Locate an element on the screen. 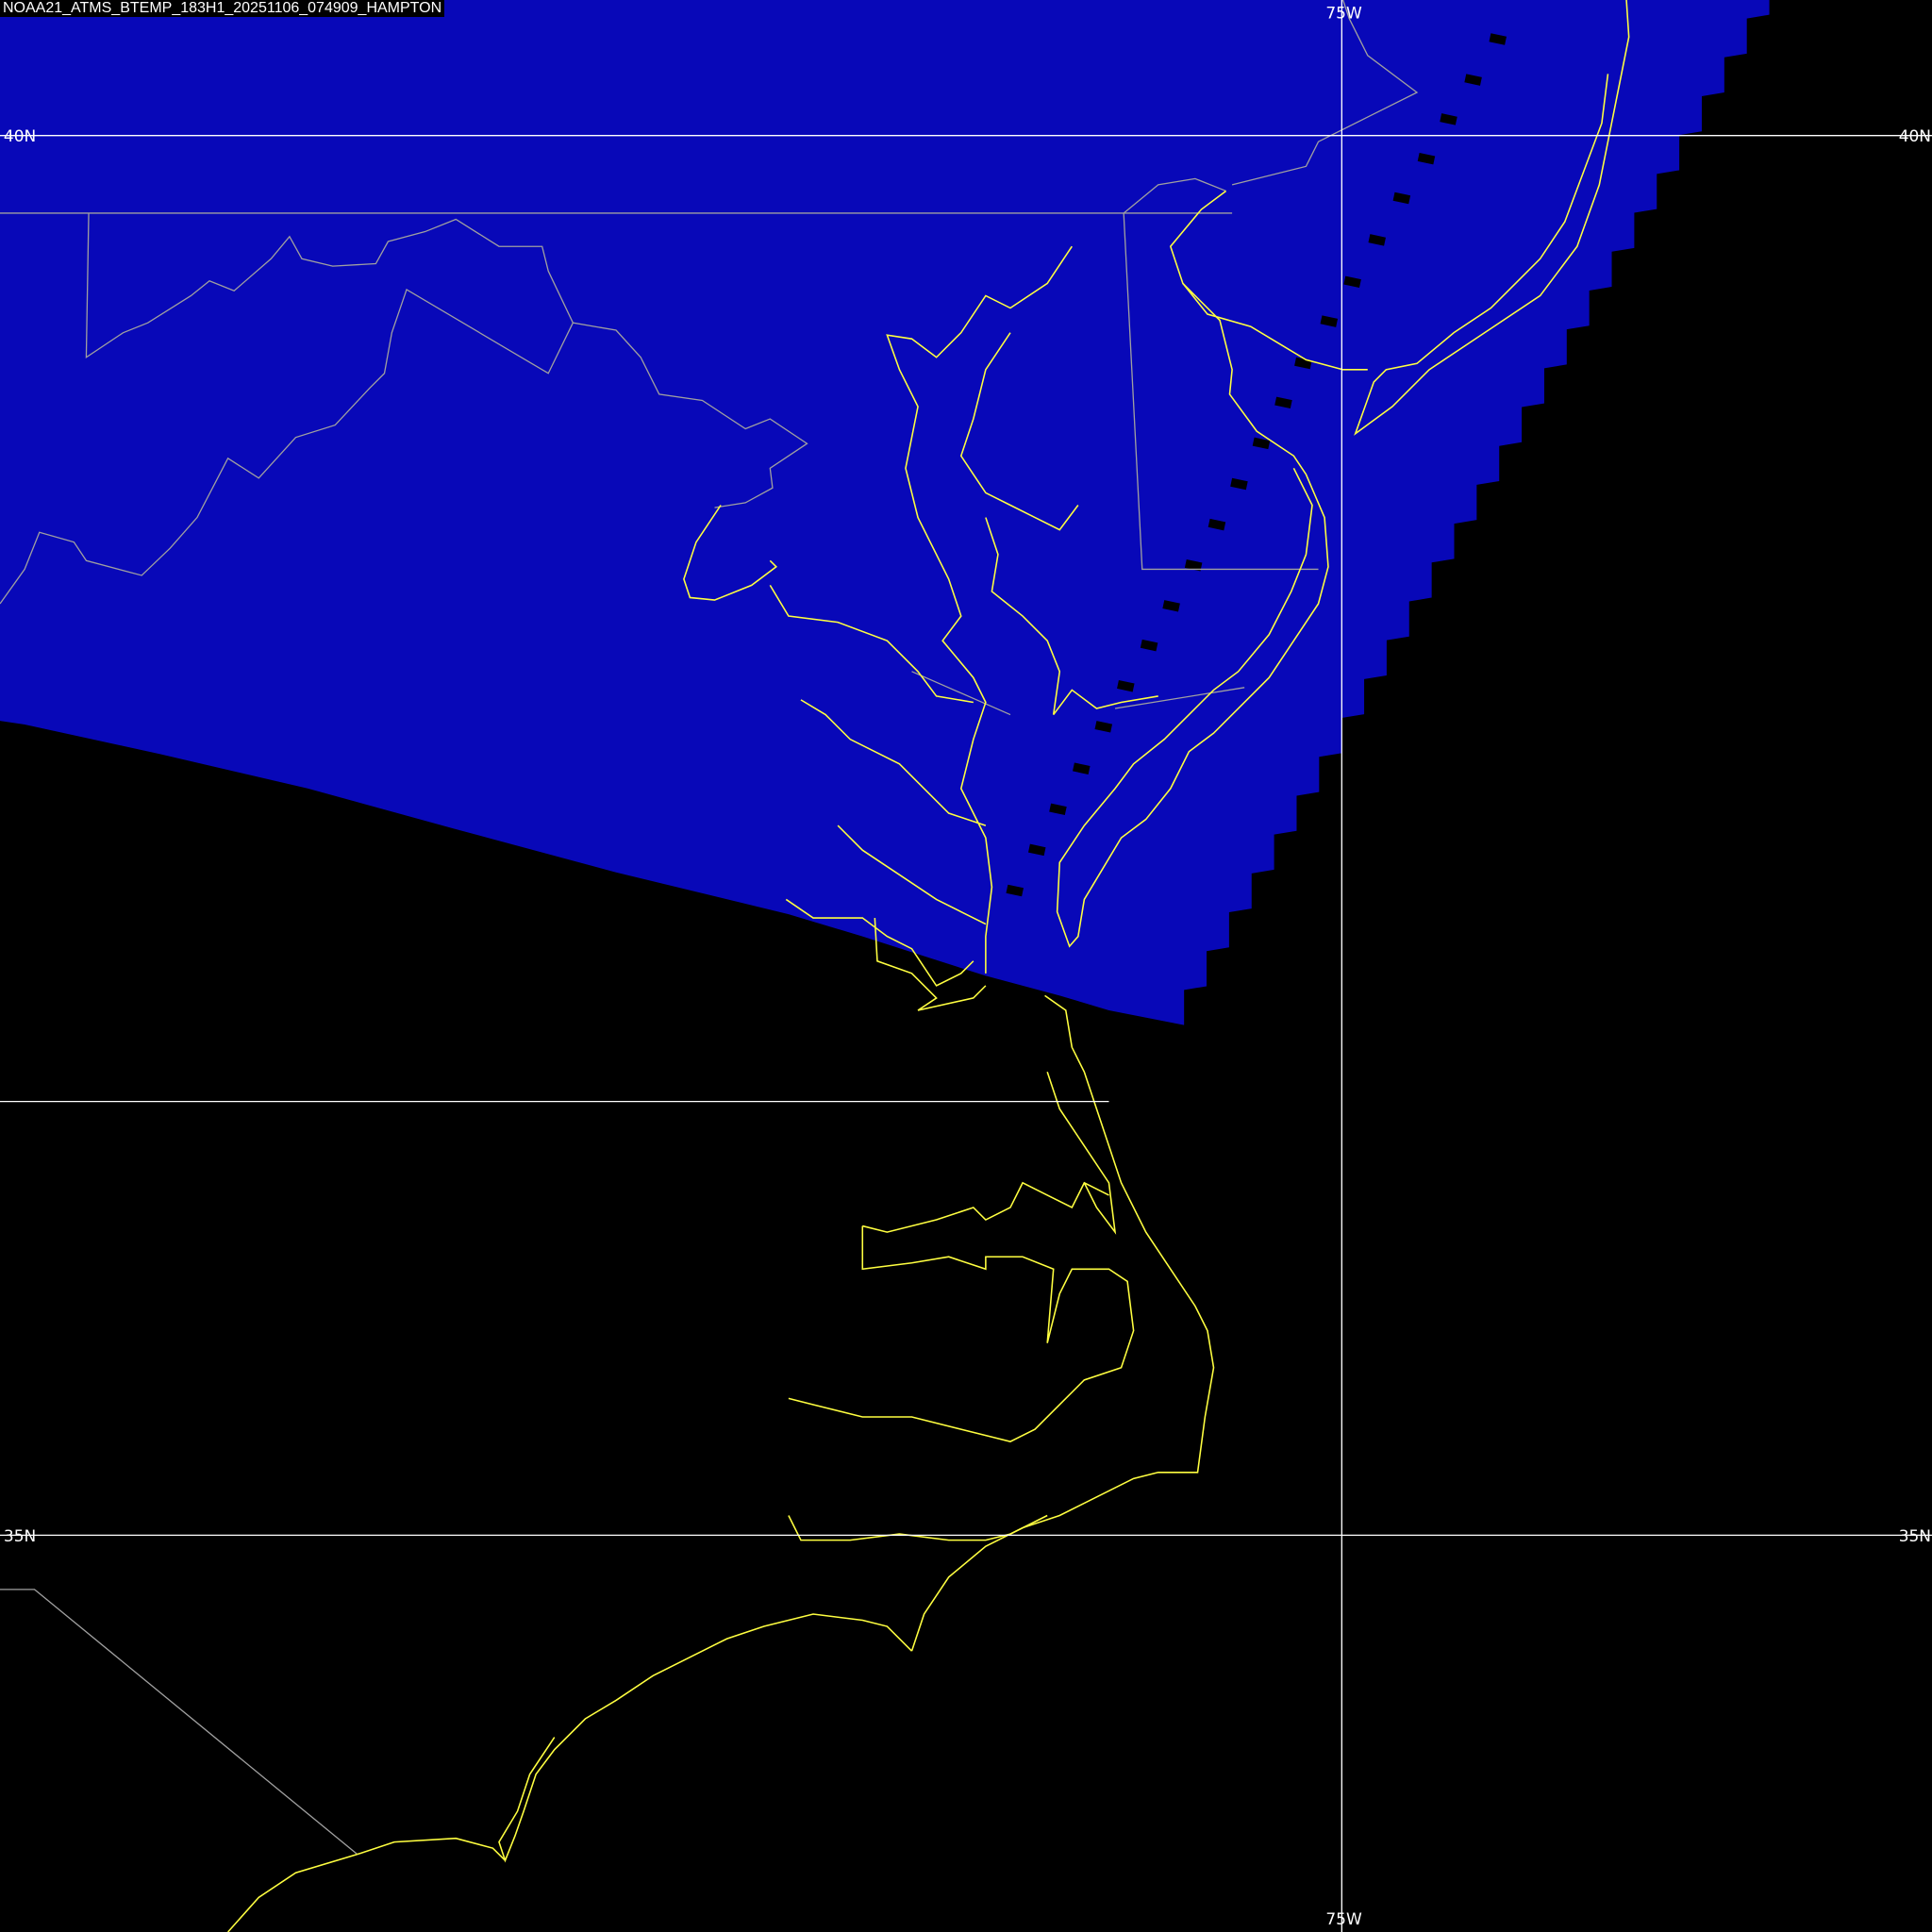 Image resolution: width=1932 pixels, height=1932 pixels. lat-label-right: 40N is located at coordinates (1915, 137).